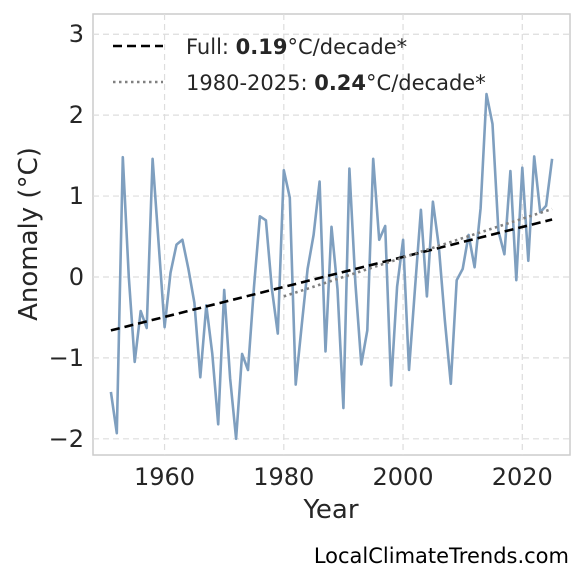 The width and height of the screenshot is (585, 580). Describe the element at coordinates (441, 556) in the screenshot. I see `watermark: LocalClimateTrends.com` at that location.